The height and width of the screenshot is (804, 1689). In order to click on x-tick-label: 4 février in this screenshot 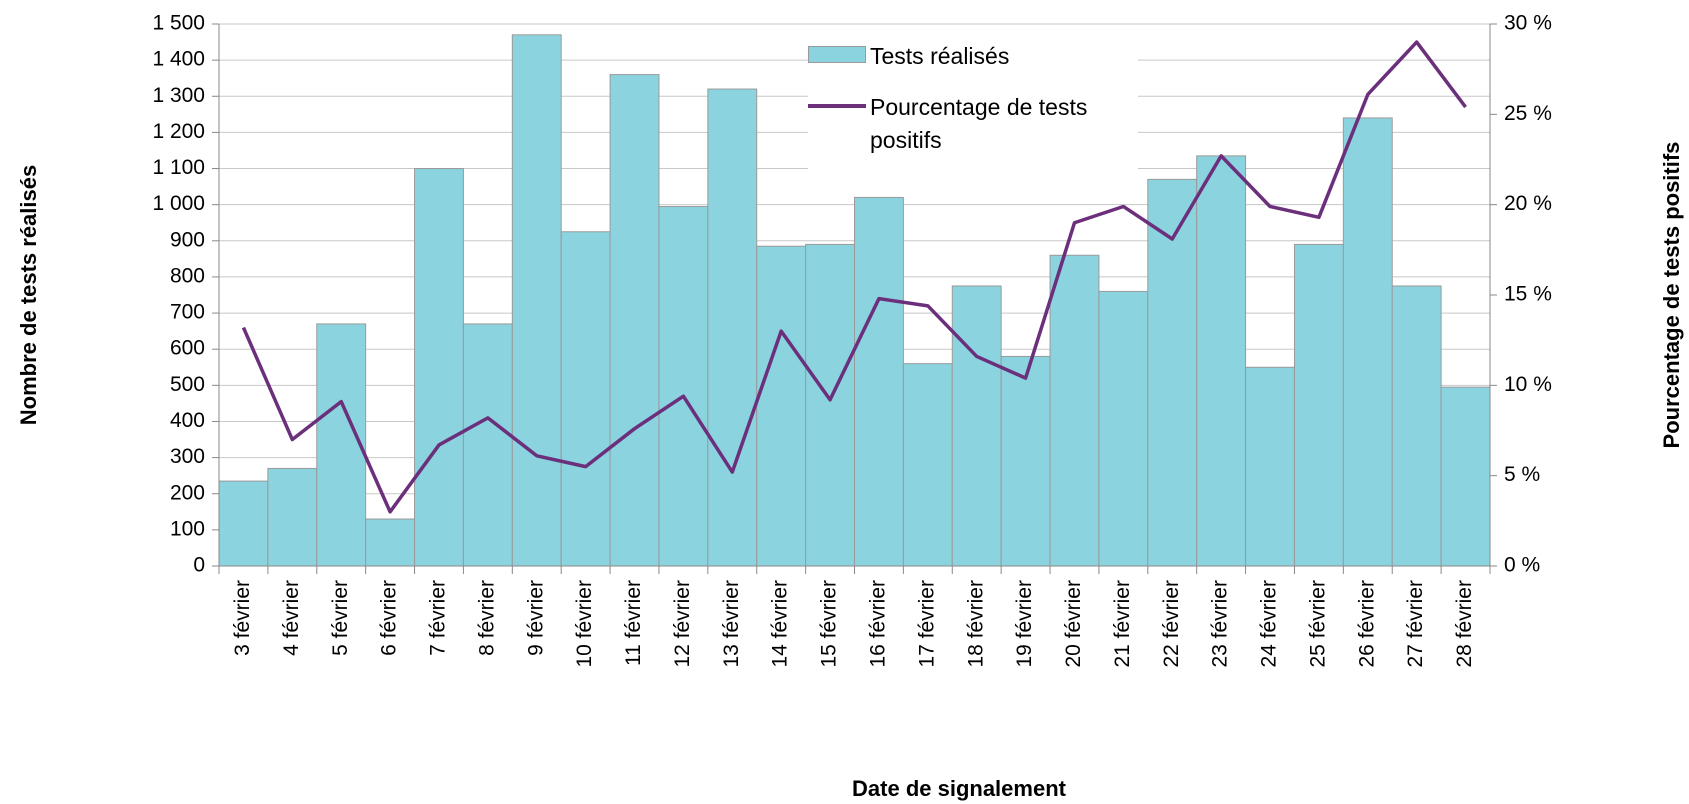, I will do `click(291, 618)`.